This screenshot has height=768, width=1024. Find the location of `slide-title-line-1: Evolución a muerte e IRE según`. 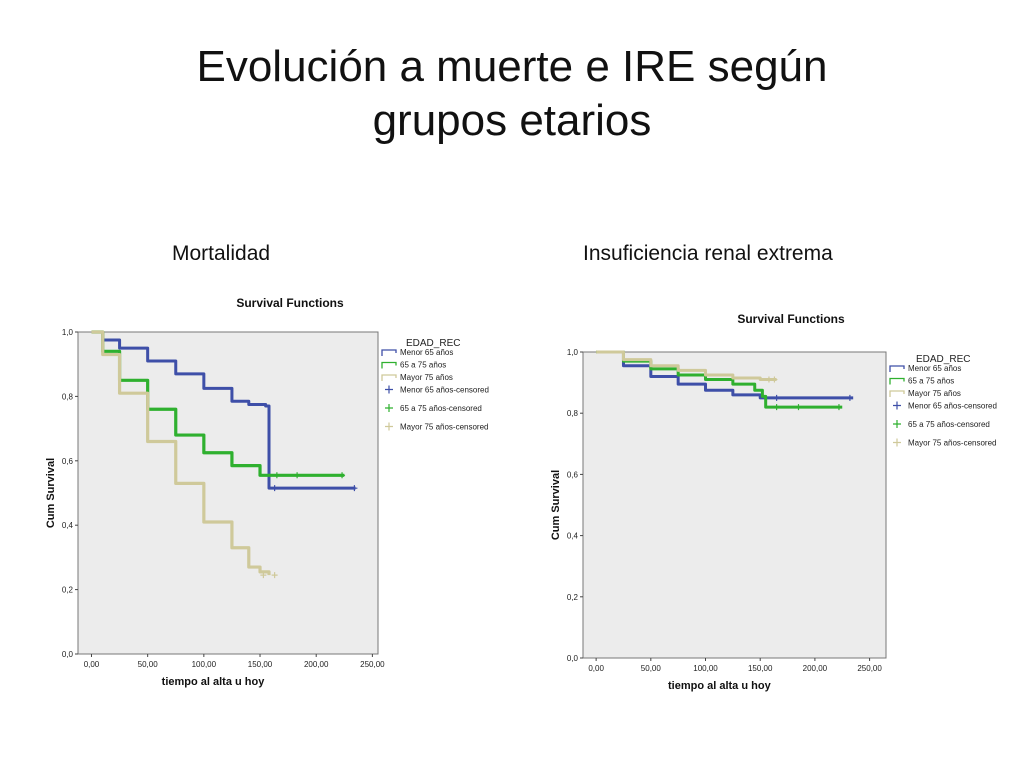

slide-title-line-1: Evolución a muerte e IRE según is located at coordinates (512, 66).